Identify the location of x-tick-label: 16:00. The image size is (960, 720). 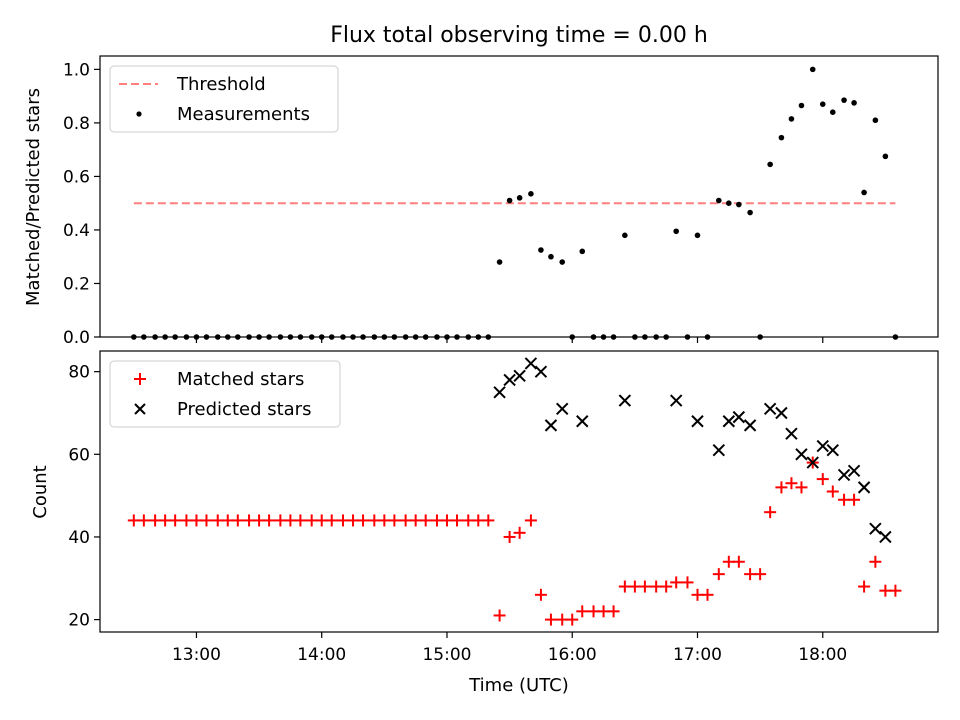
(572, 655).